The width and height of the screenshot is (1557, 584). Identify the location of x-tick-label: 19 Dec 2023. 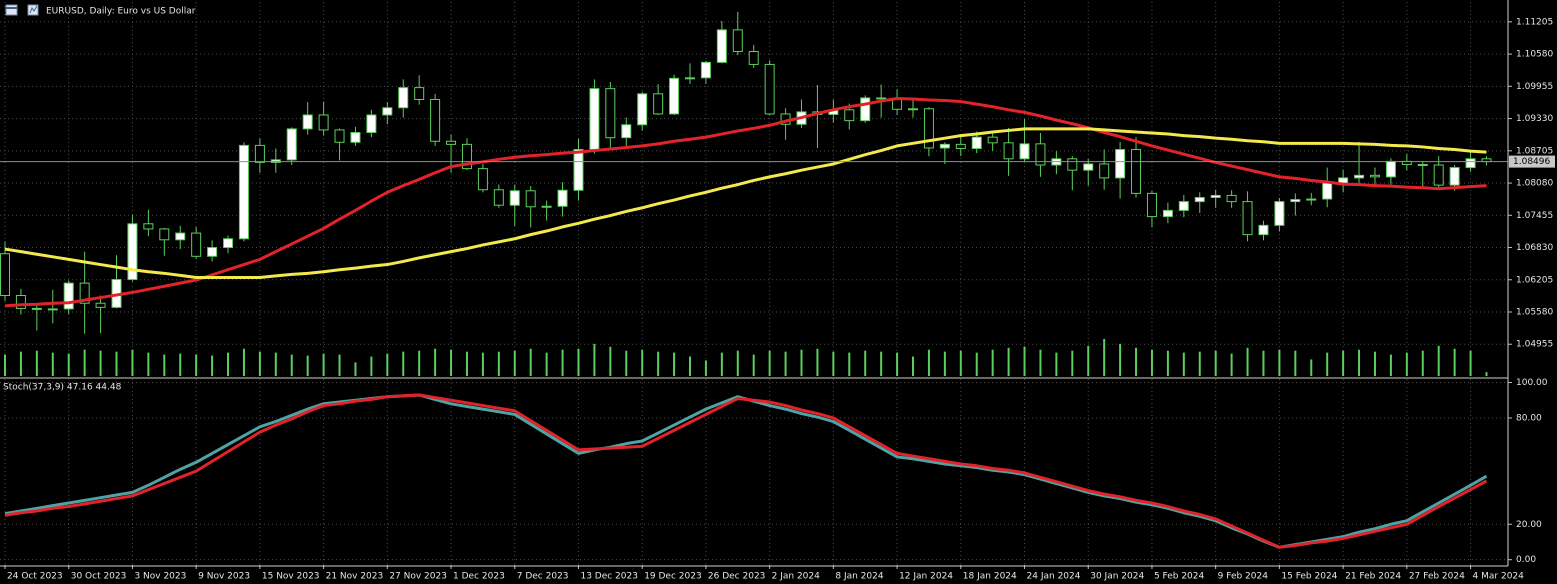
(673, 577).